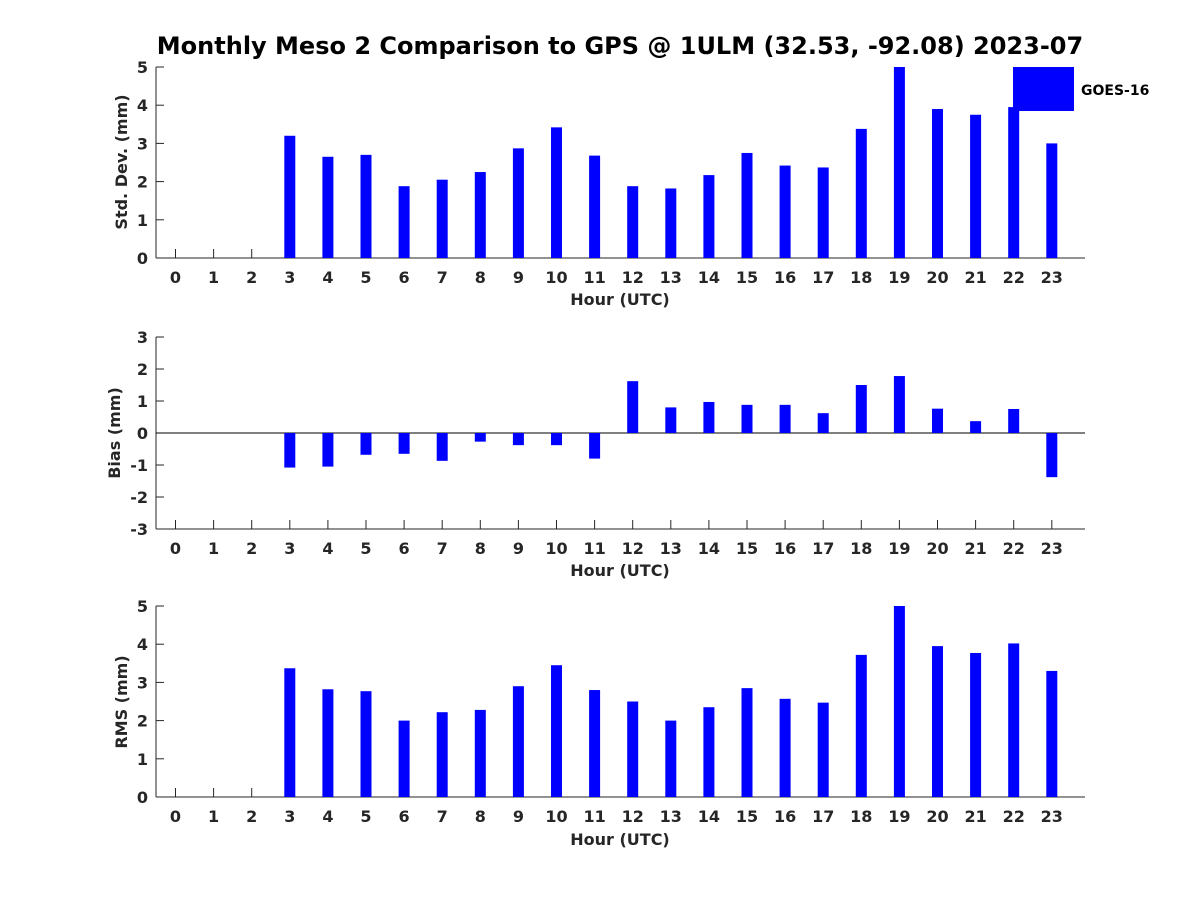 This screenshot has width=1200, height=900. Describe the element at coordinates (975, 816) in the screenshot. I see `rms-x-tick-label: 21` at that location.